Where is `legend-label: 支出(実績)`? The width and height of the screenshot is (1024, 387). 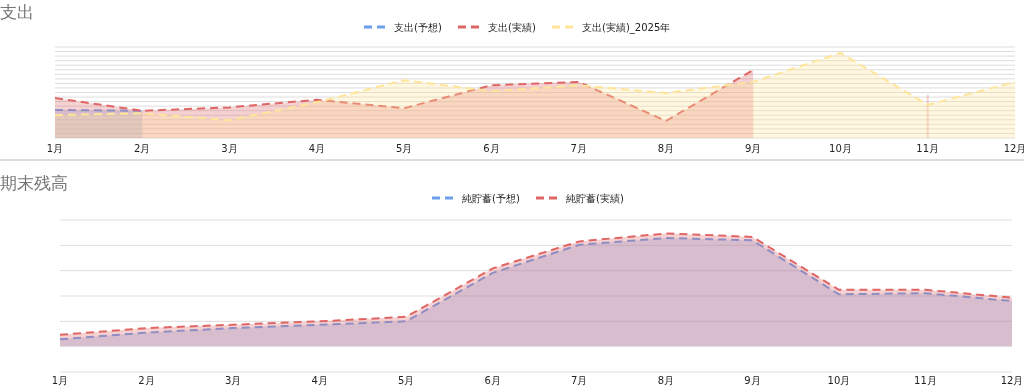 legend-label: 支出(実績) is located at coordinates (512, 27).